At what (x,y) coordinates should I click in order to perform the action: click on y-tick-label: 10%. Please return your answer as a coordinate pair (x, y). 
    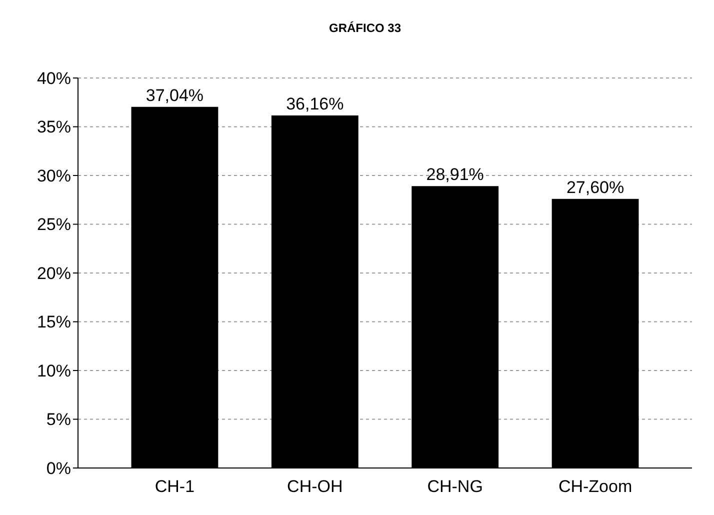
    Looking at the image, I should click on (53, 370).